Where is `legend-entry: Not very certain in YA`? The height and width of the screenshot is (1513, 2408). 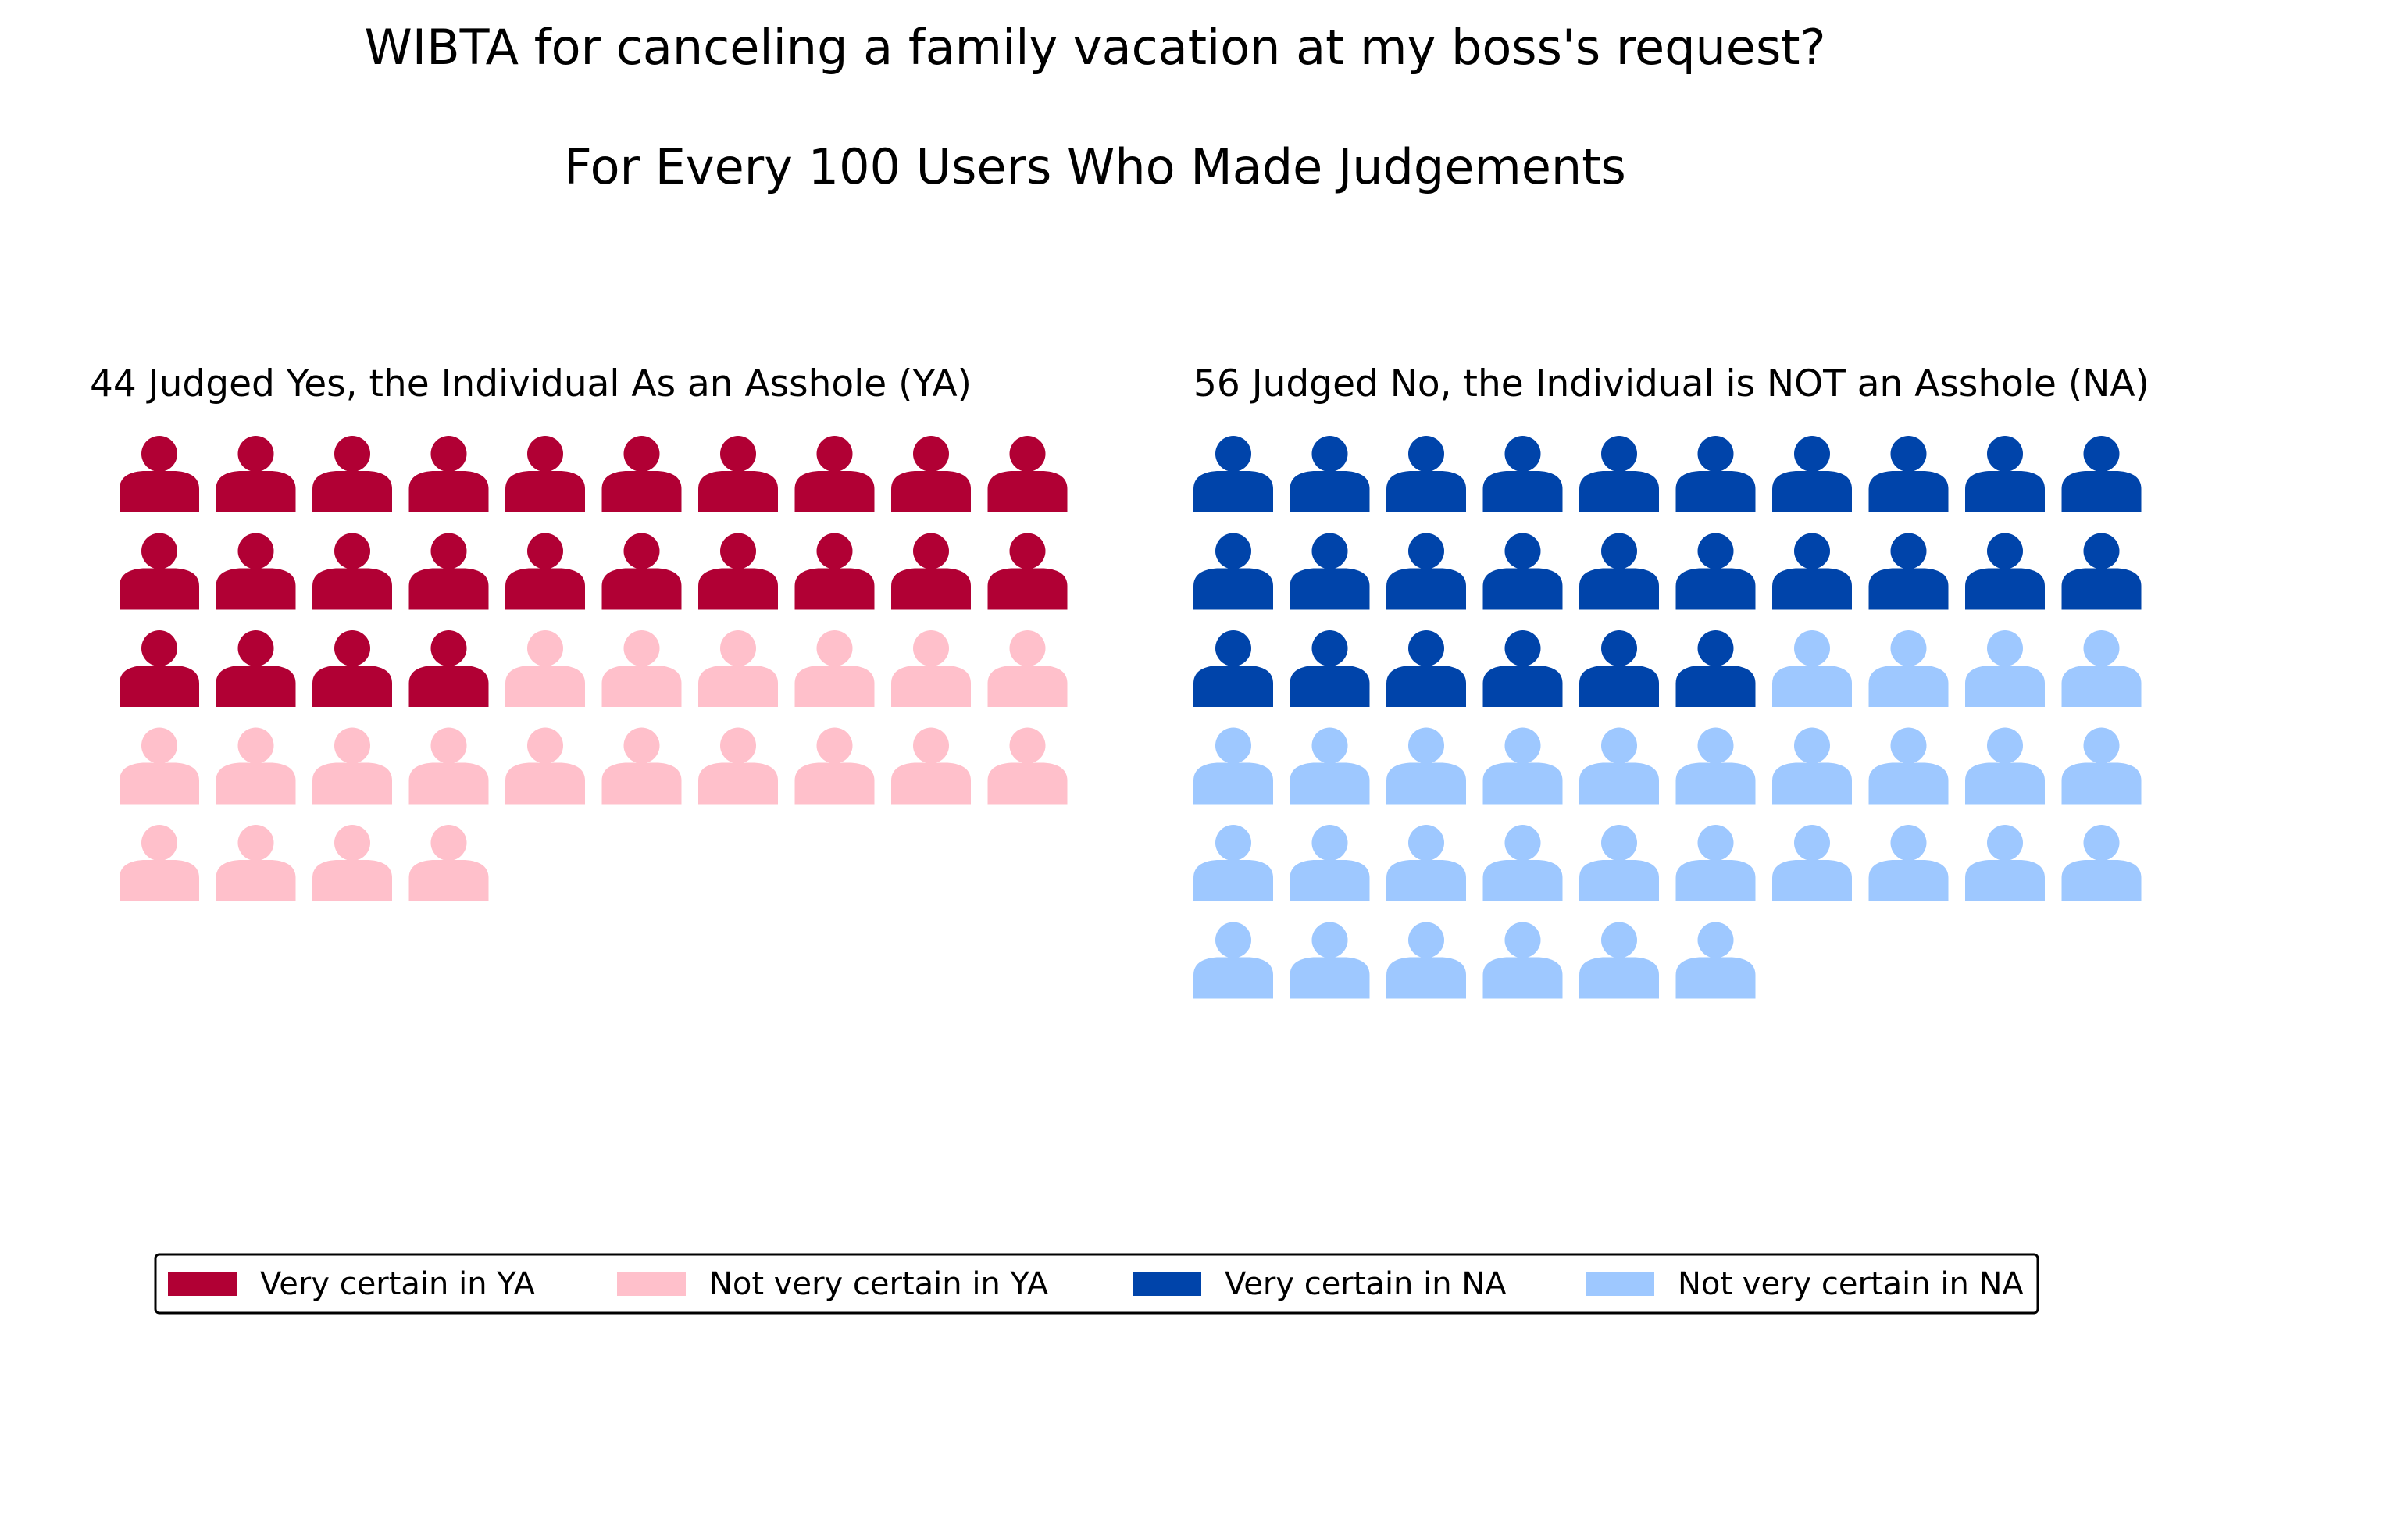
legend-entry: Not very certain in YA is located at coordinates (833, 1284).